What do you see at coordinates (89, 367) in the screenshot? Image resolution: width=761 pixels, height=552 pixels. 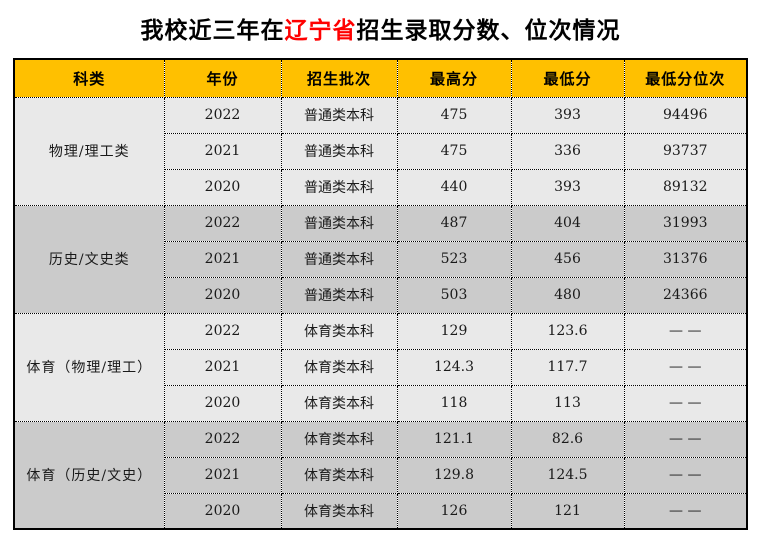 I see `category-cell: 体育（物理/理工）` at bounding box center [89, 367].